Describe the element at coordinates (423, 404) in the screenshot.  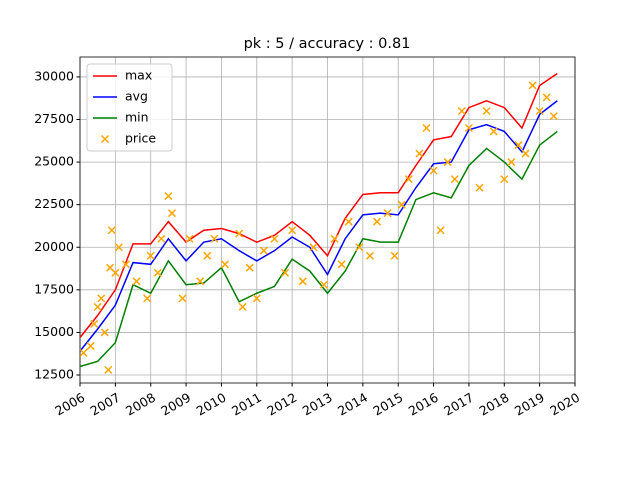
I see `x-tick-label: 2016` at that location.